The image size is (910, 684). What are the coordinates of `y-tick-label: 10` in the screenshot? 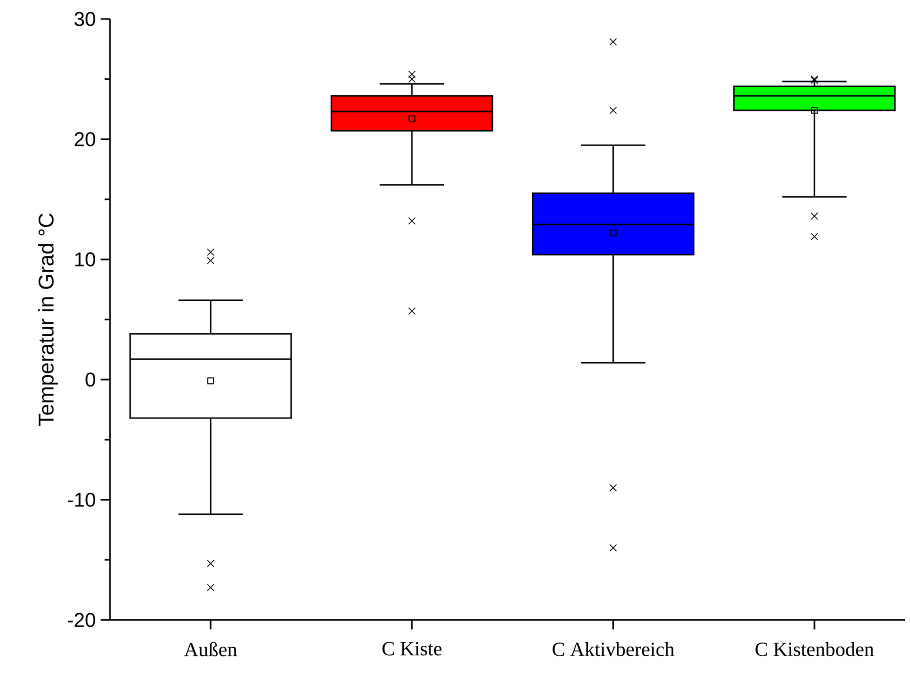 It's located at (85, 259).